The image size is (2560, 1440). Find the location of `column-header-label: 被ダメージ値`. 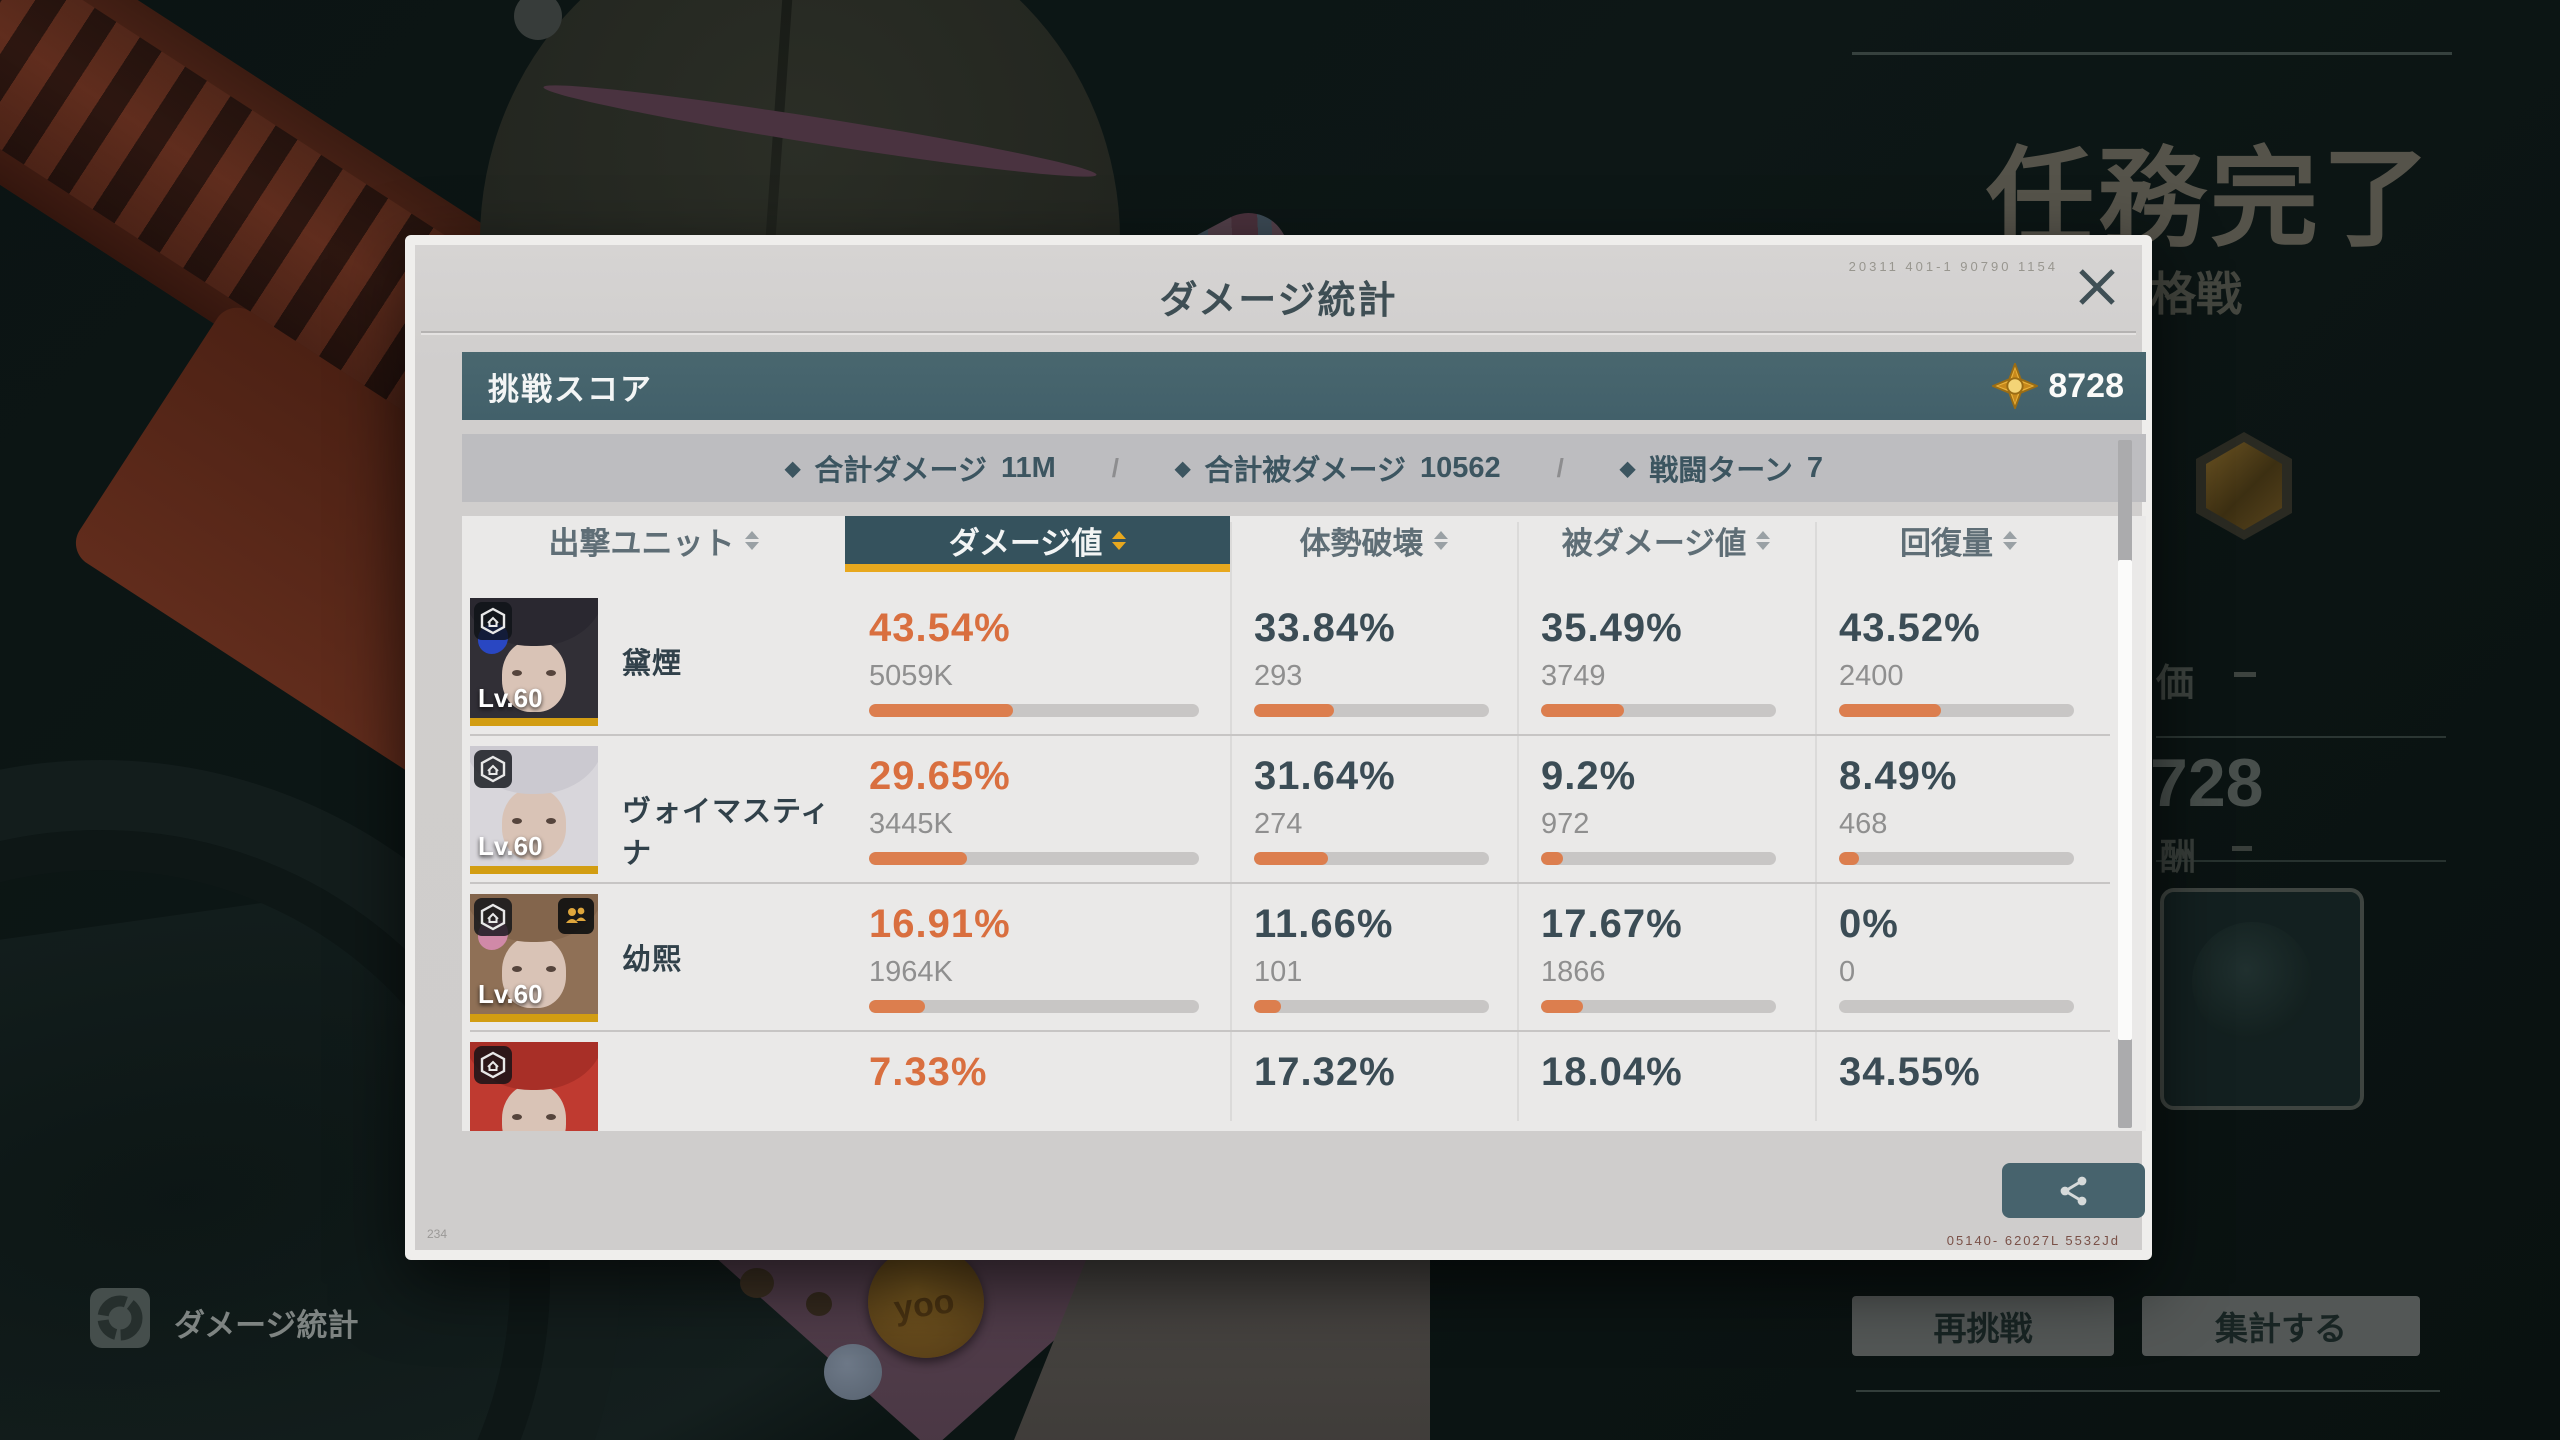

column-header-label: 被ダメージ値 is located at coordinates (1654, 543).